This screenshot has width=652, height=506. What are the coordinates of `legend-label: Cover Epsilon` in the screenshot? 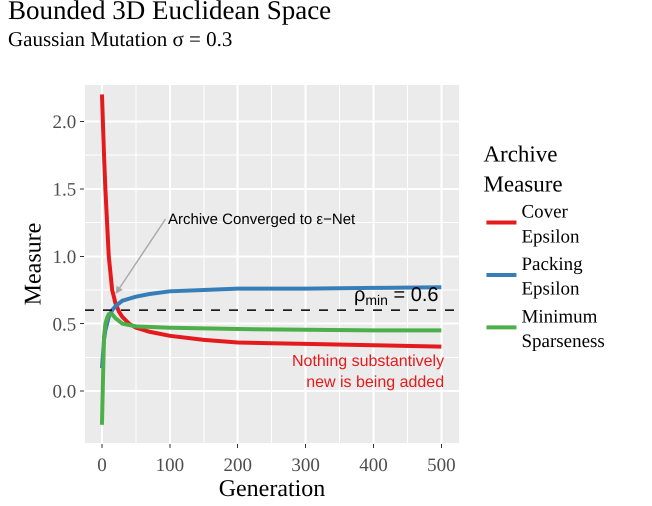 It's located at (550, 225).